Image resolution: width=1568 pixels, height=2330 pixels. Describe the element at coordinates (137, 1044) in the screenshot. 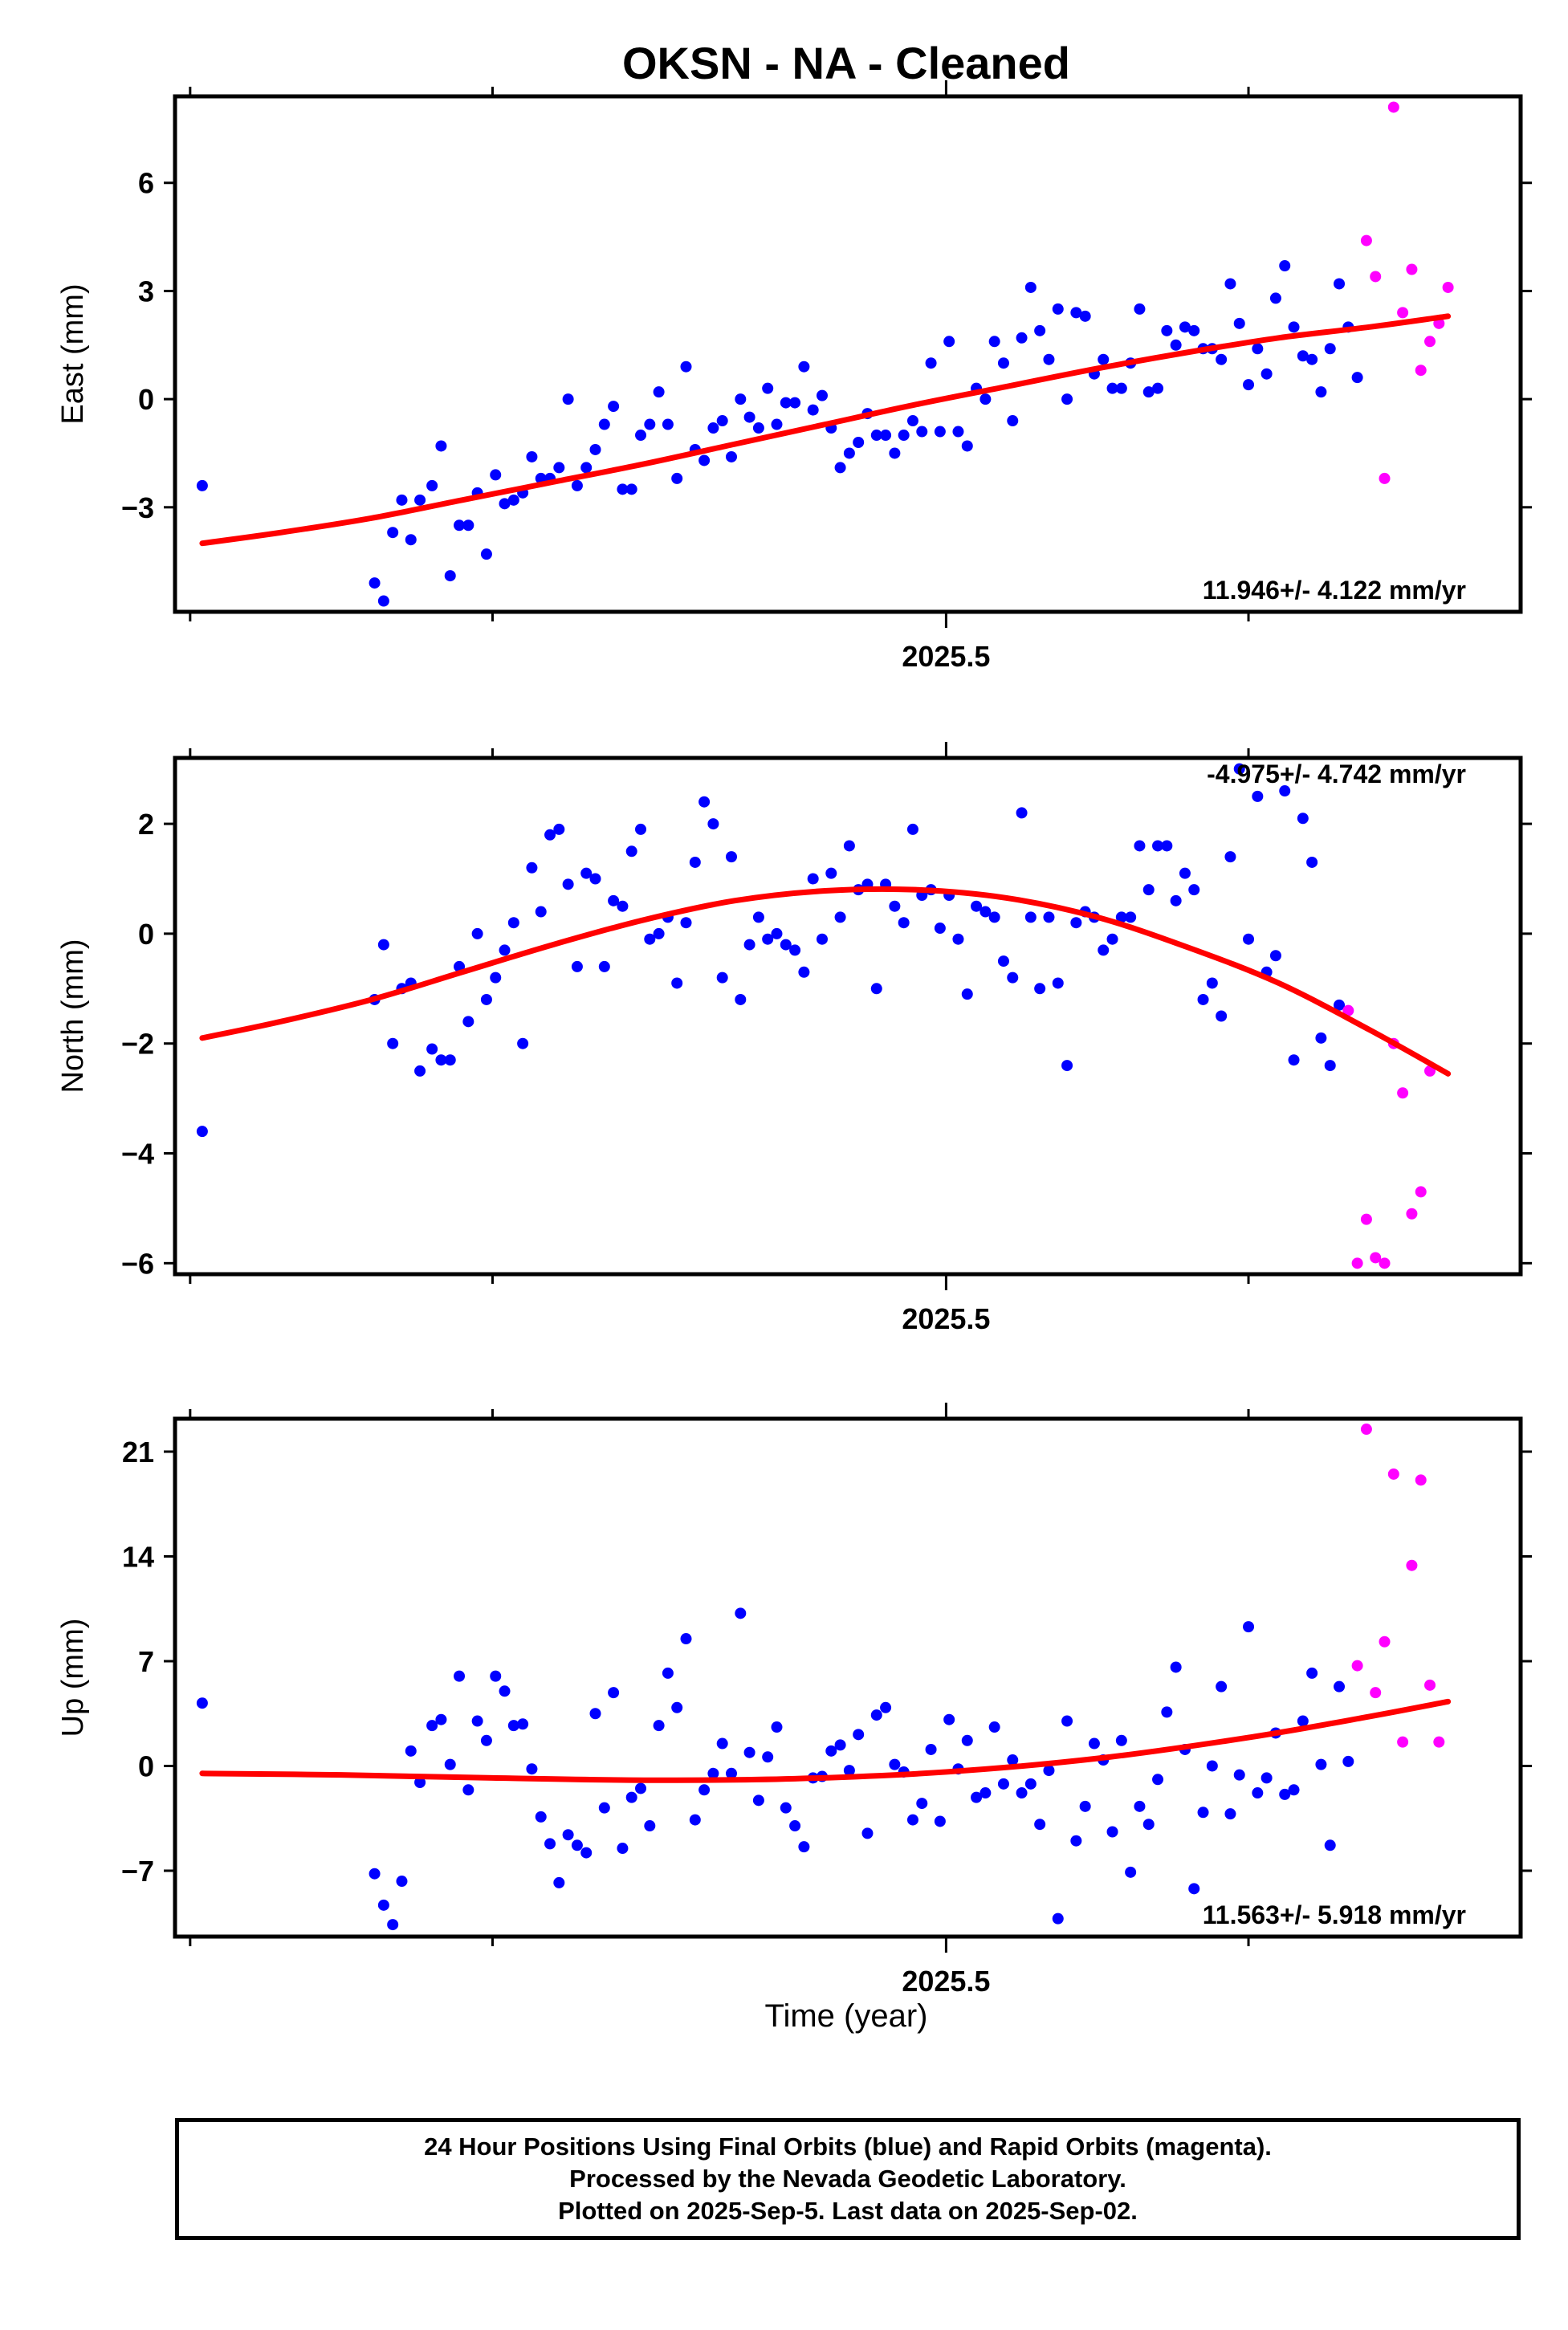

I see `y-tick-label: −2` at that location.